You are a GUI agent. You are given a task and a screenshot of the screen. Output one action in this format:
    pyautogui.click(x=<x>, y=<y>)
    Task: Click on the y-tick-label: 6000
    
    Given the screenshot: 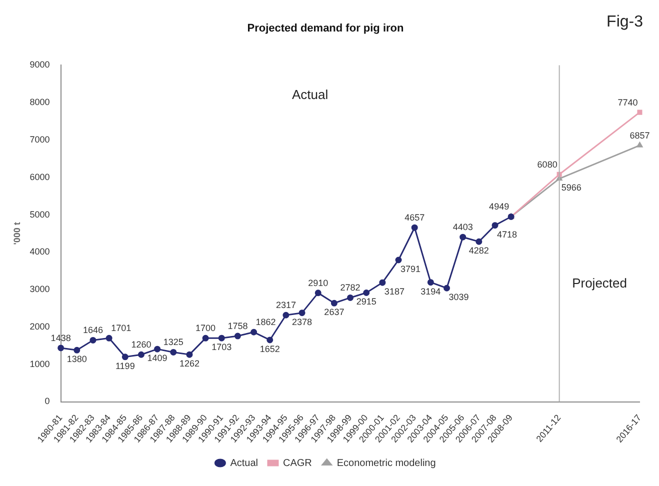 What is the action you would take?
    pyautogui.click(x=40, y=177)
    